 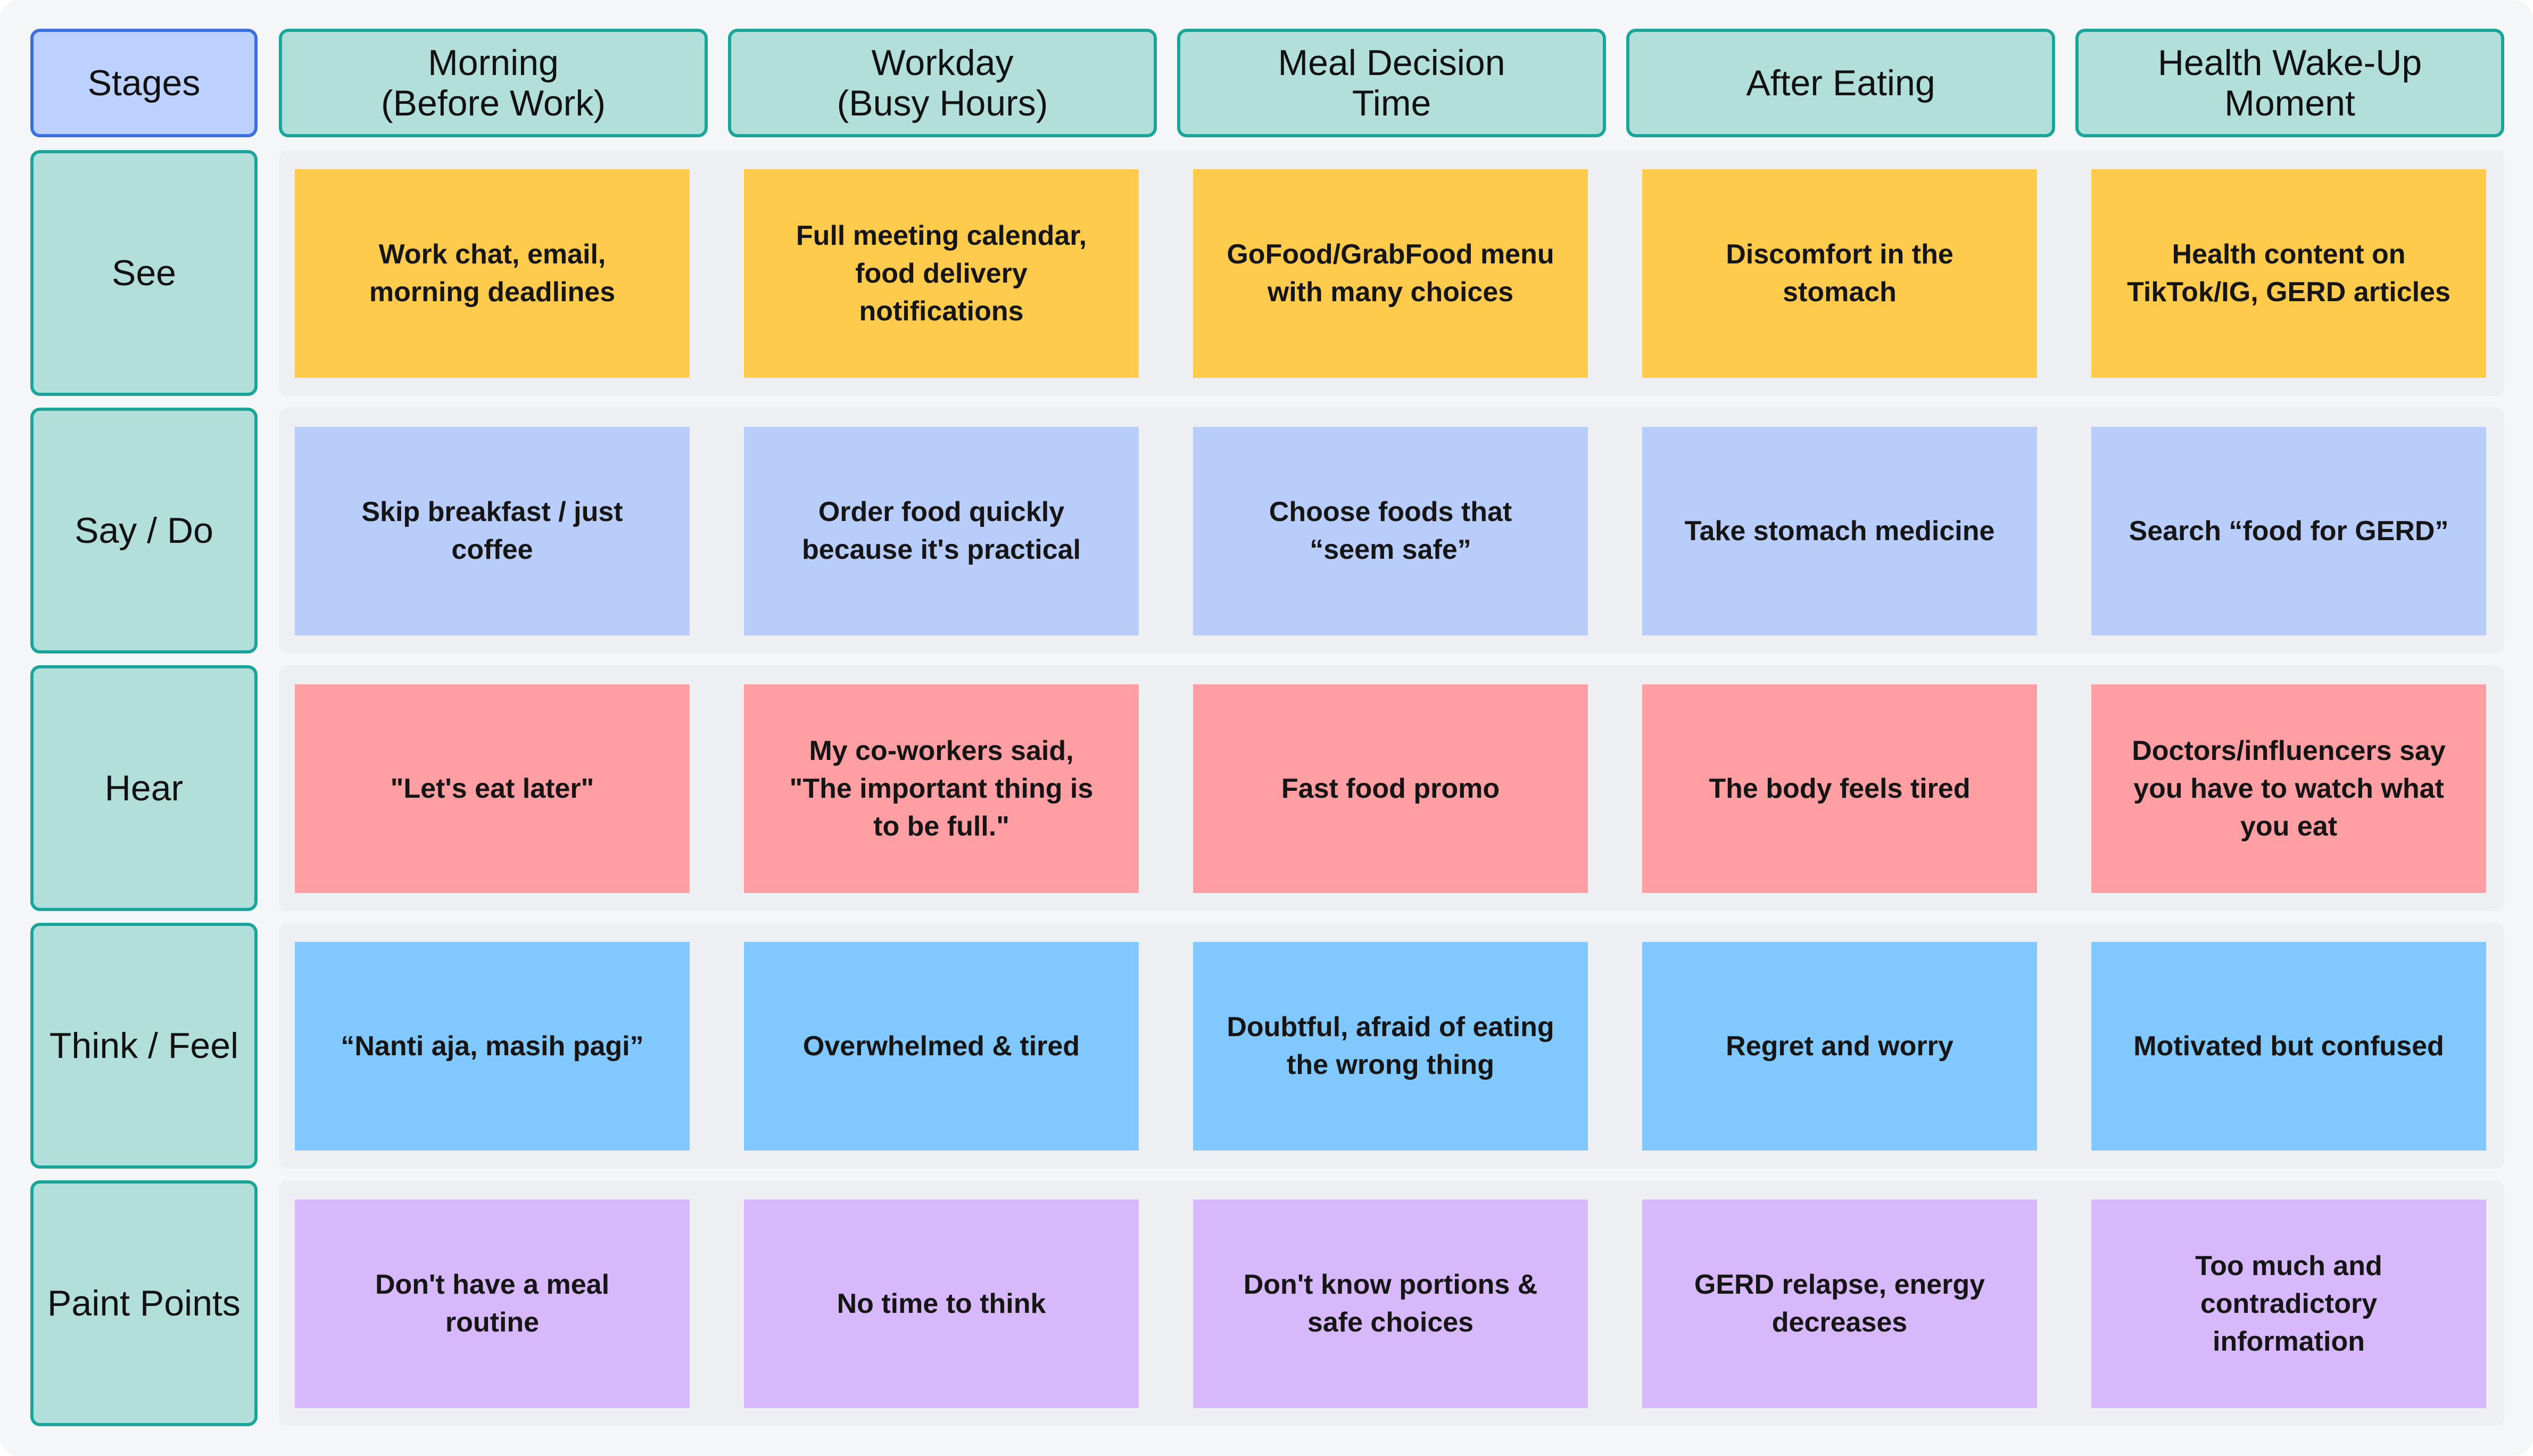 What do you see at coordinates (942, 83) in the screenshot?
I see `stage-workday-header: Workday (Busy Hours)` at bounding box center [942, 83].